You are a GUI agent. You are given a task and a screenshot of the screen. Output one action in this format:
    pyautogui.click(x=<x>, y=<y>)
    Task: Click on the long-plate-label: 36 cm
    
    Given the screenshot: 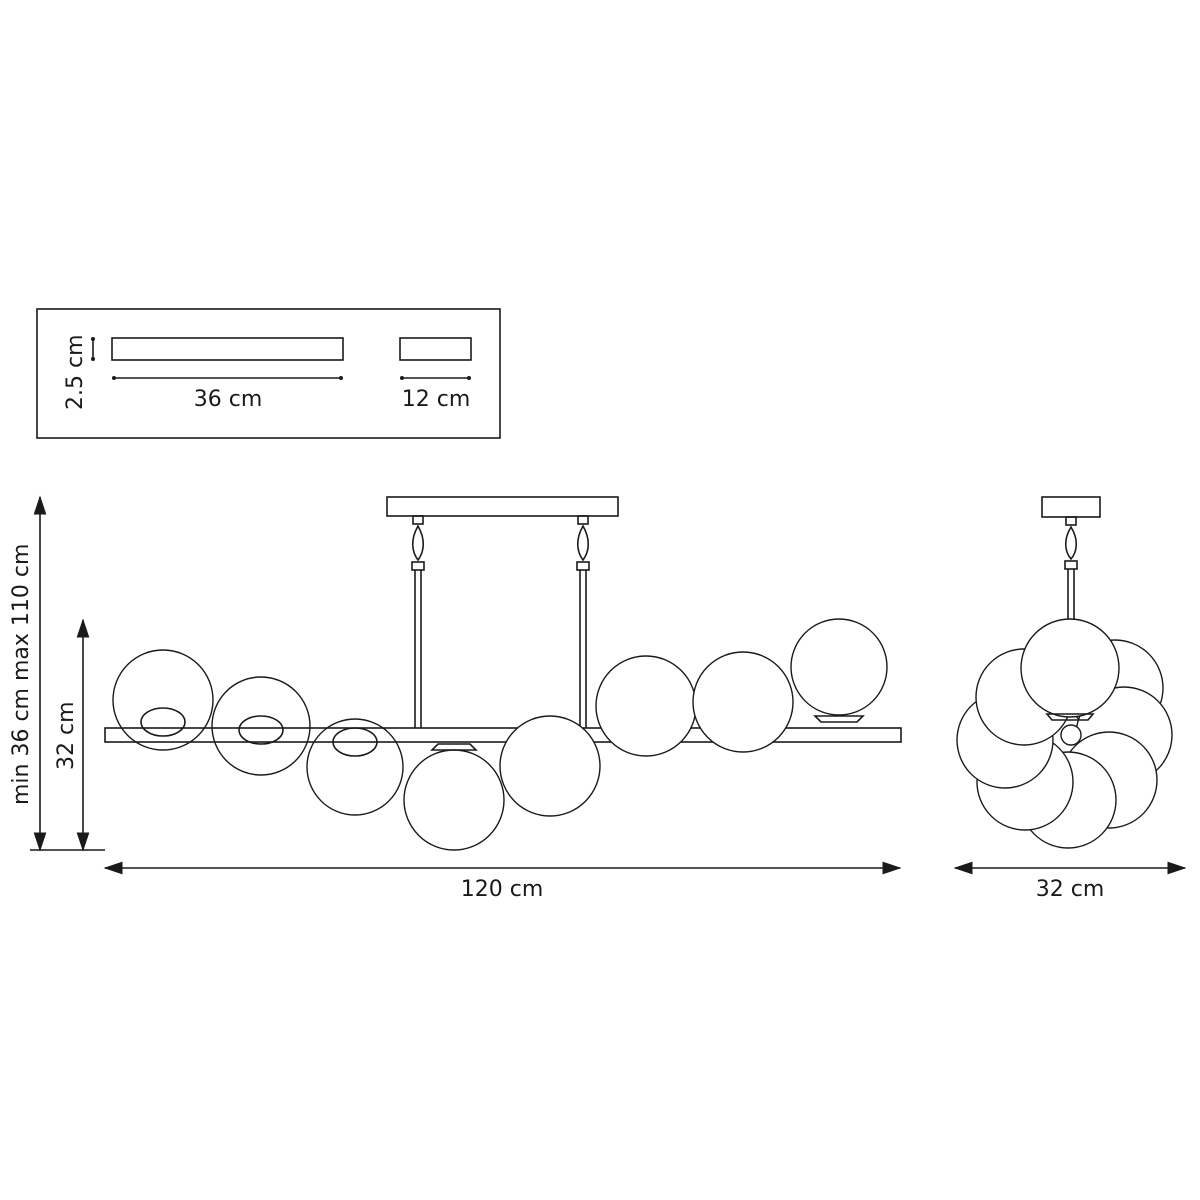 What is the action you would take?
    pyautogui.click(x=228, y=399)
    